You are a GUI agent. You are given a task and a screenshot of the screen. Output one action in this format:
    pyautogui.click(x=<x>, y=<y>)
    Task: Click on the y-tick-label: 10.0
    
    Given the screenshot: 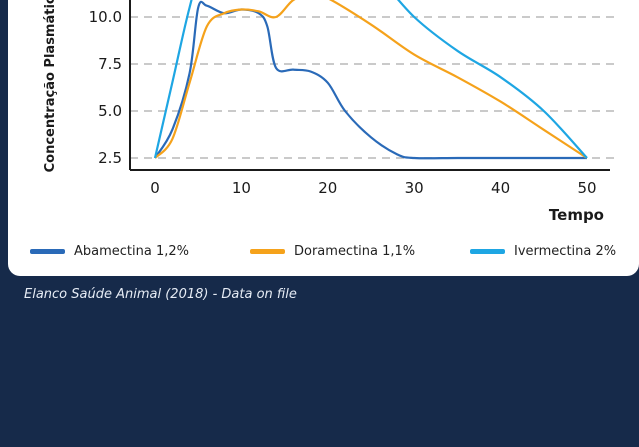 What is the action you would take?
    pyautogui.click(x=105, y=17)
    